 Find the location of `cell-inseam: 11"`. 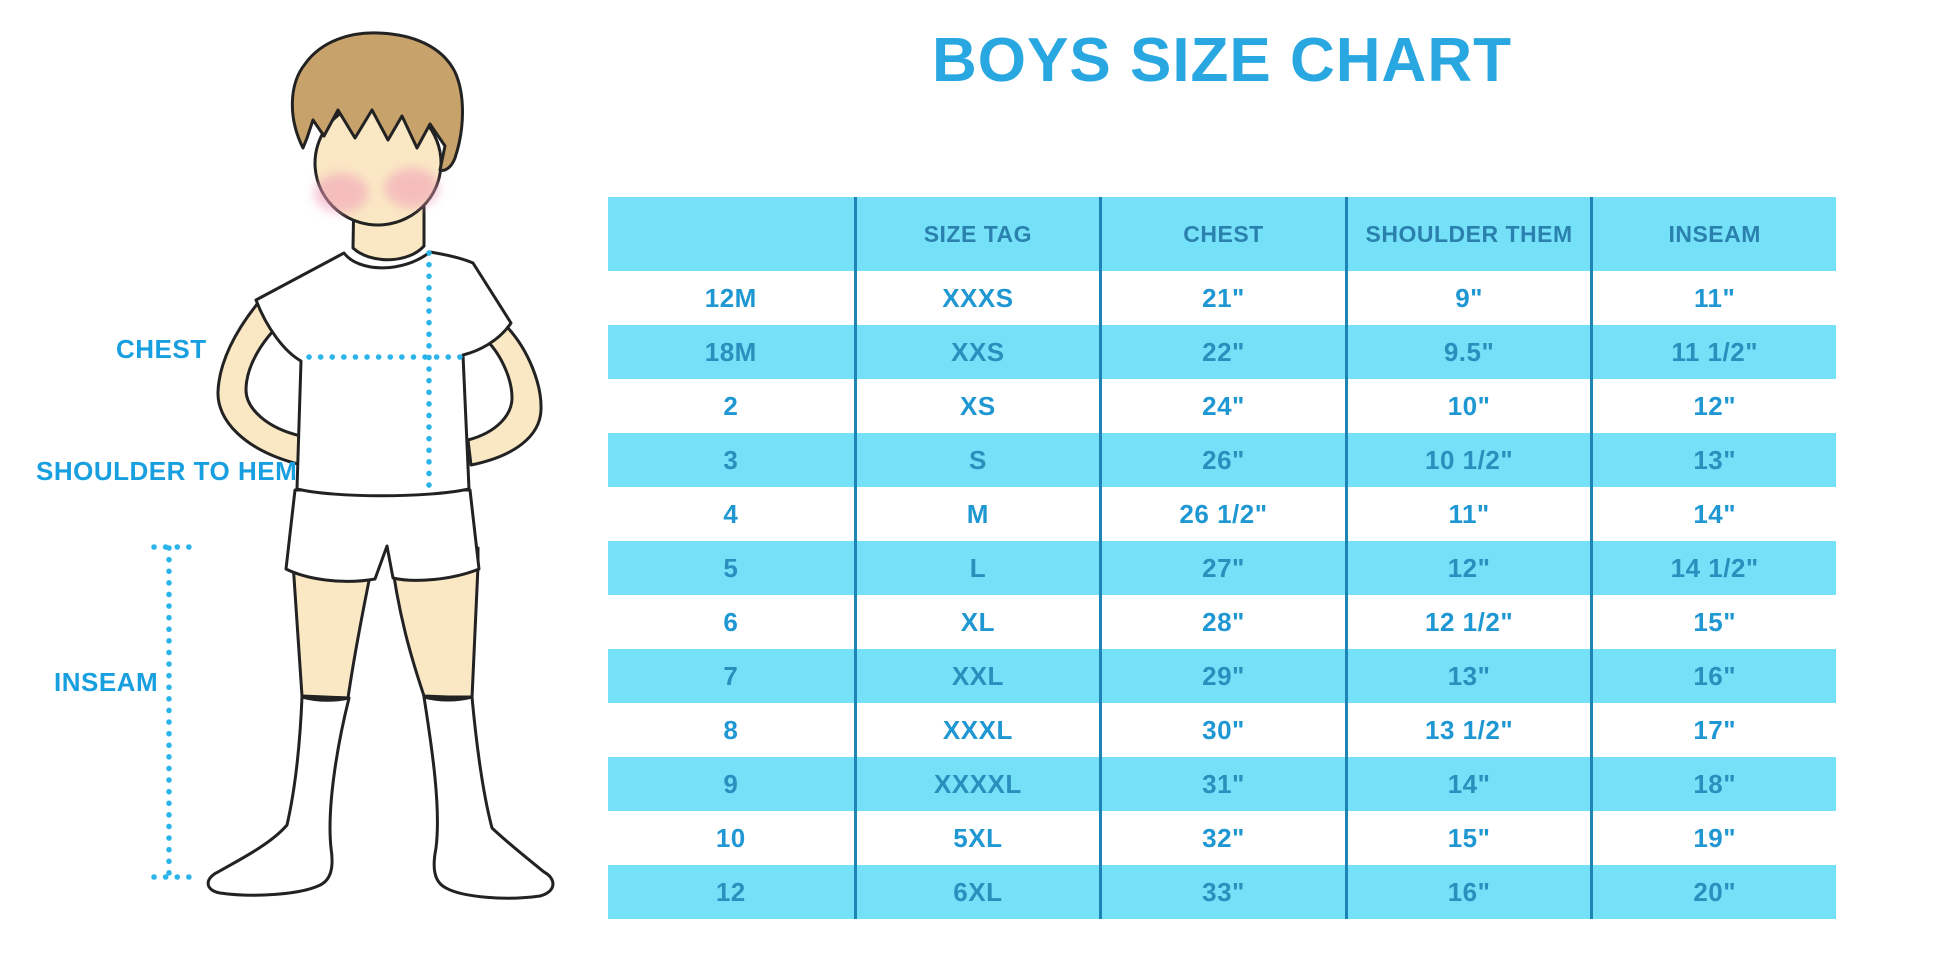

cell-inseam: 11" is located at coordinates (1713, 298).